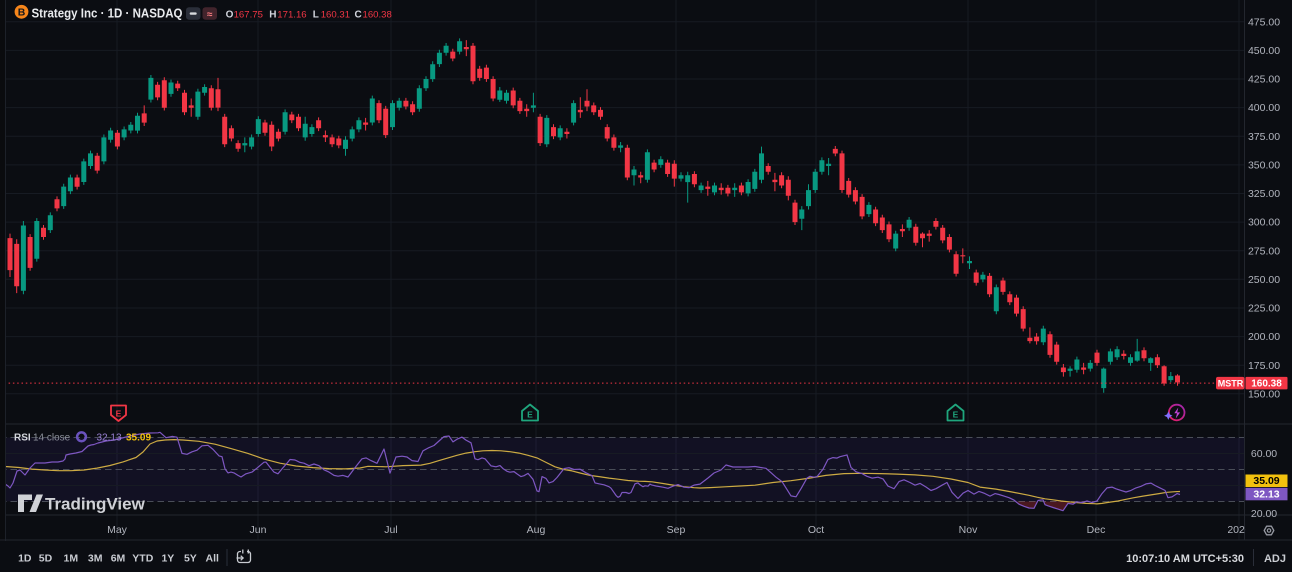  Describe the element at coordinates (390, 530) in the screenshot. I see `svg-text: Jul` at that location.